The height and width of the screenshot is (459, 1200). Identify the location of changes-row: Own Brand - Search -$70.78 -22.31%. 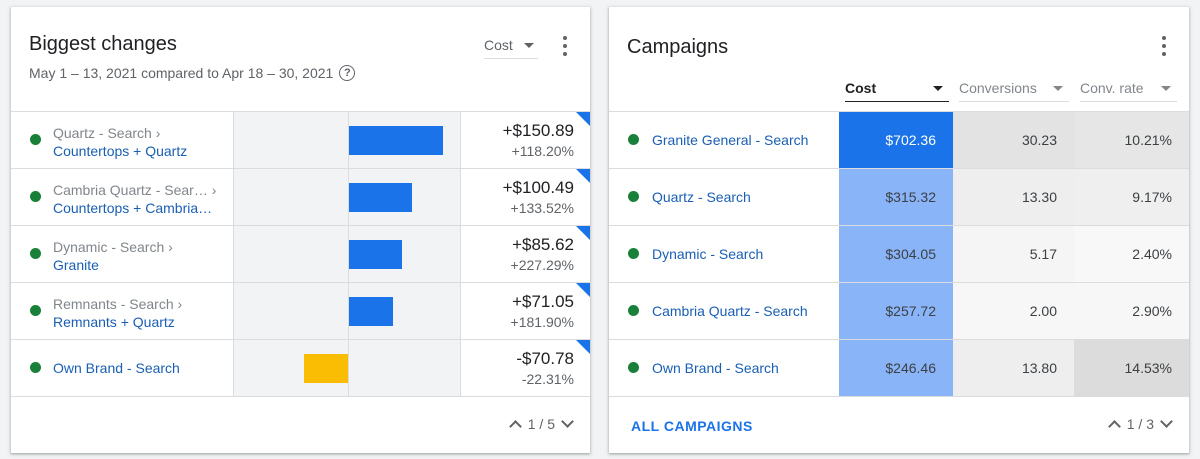
(300, 368).